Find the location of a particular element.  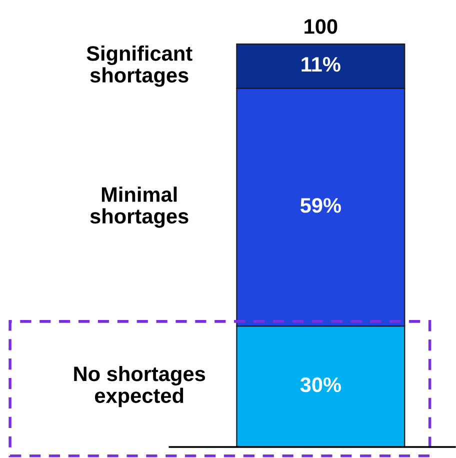

total-label: 100 is located at coordinates (321, 26).